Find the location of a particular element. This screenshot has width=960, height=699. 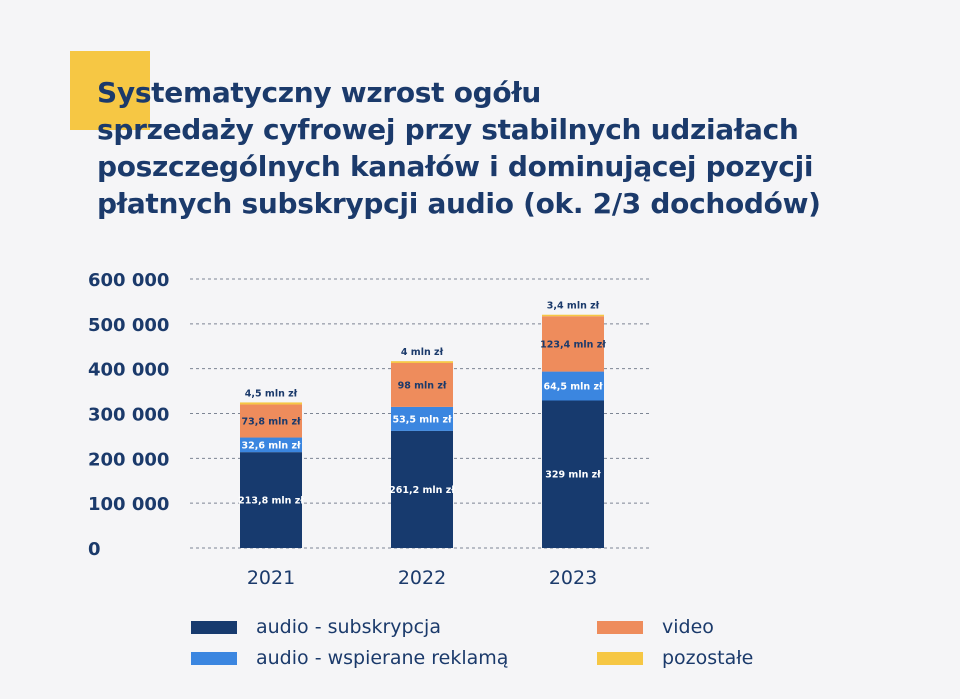

data-label: 98 mln zł is located at coordinates (422, 385).